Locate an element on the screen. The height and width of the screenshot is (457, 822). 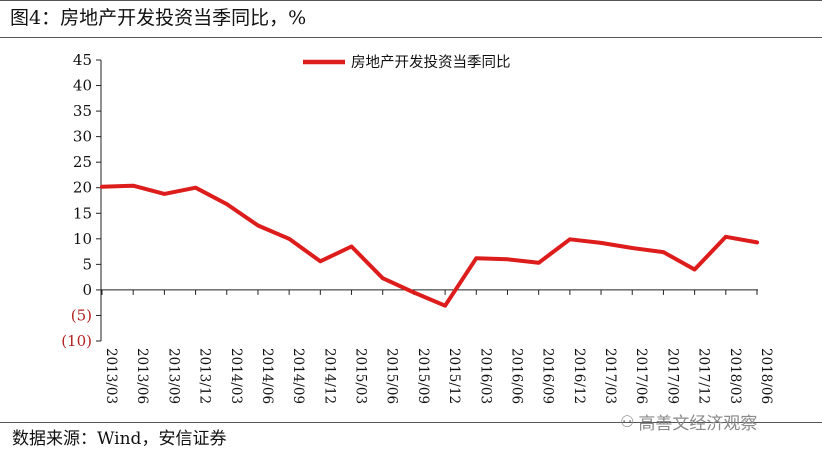
x-tick-label: 2015/09 is located at coordinates (423, 376).